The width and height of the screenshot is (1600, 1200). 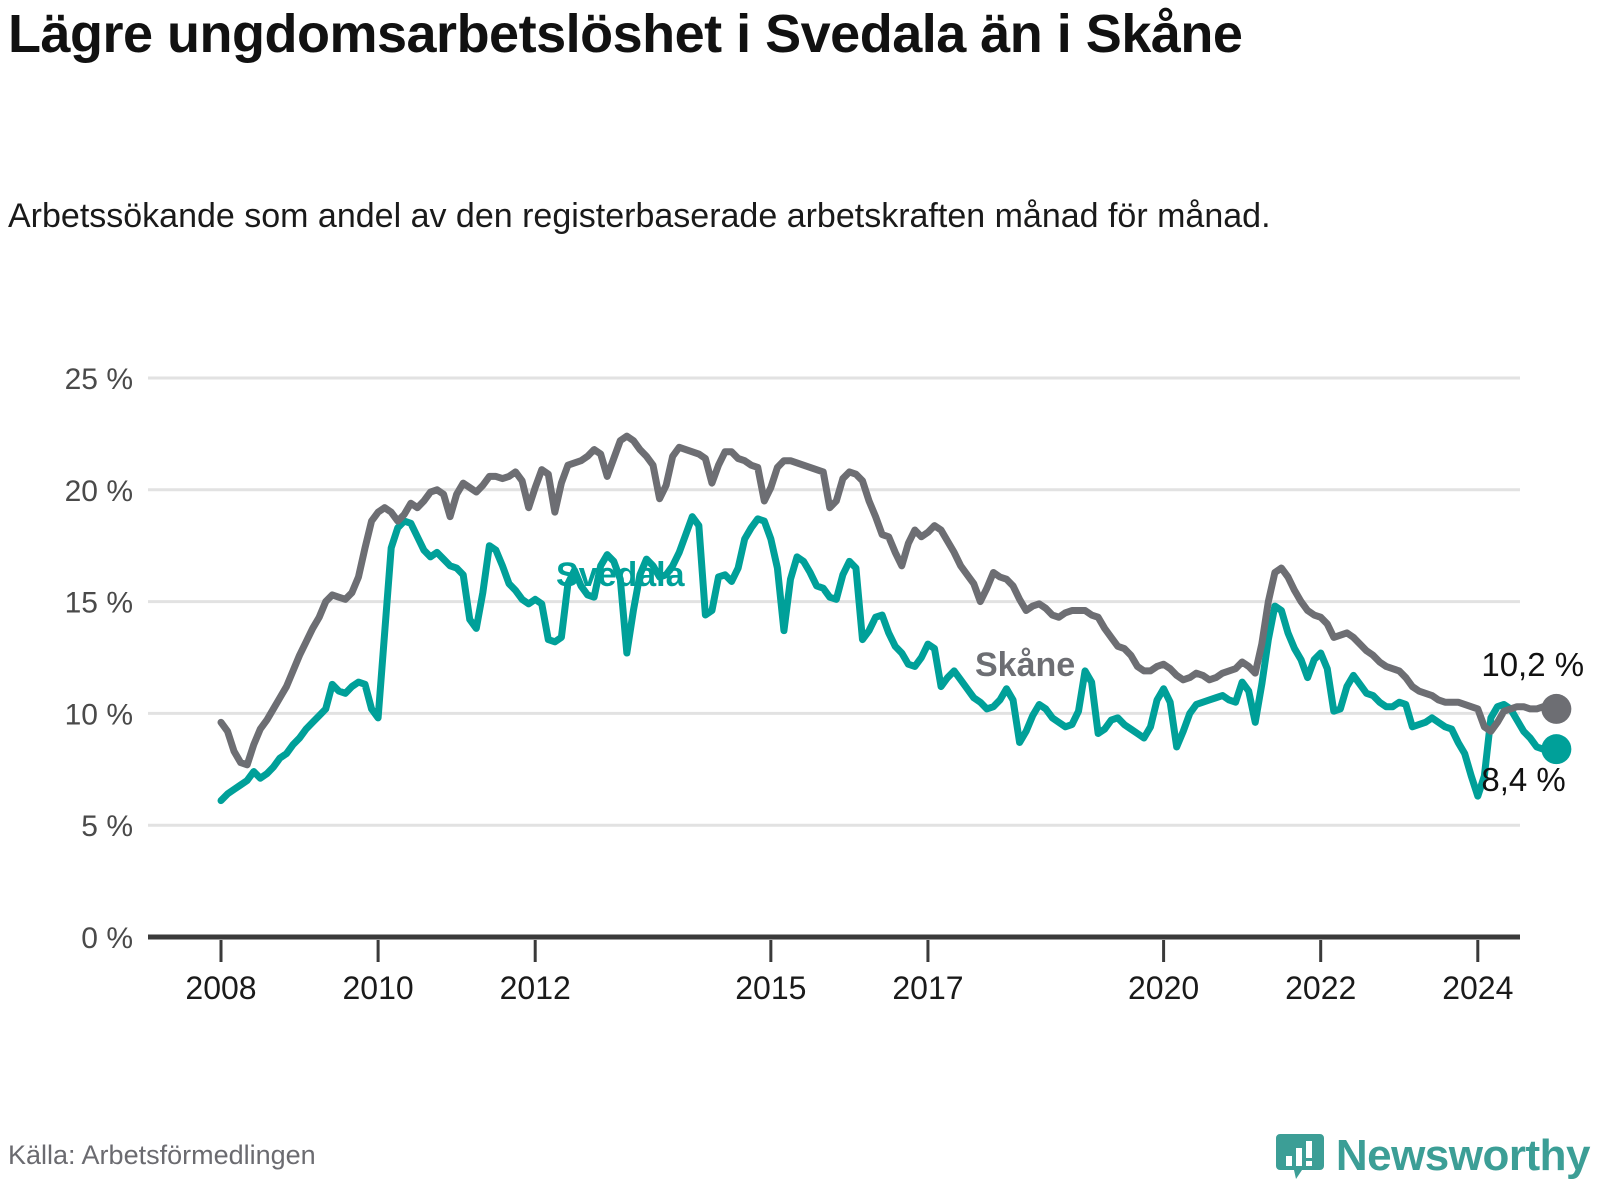 What do you see at coordinates (99, 603) in the screenshot?
I see `y-tick-label: 15 %` at bounding box center [99, 603].